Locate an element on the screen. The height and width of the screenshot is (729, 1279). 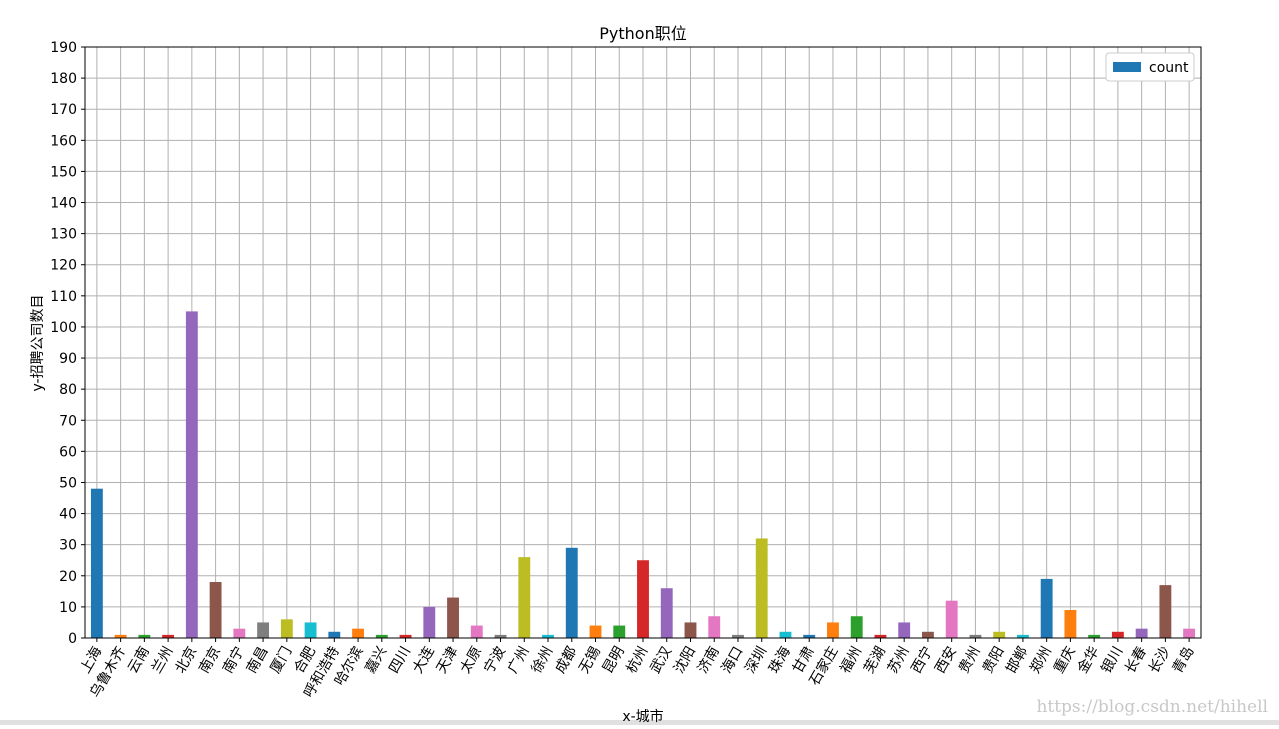
y-tick-label: 70 is located at coordinates (68, 421).